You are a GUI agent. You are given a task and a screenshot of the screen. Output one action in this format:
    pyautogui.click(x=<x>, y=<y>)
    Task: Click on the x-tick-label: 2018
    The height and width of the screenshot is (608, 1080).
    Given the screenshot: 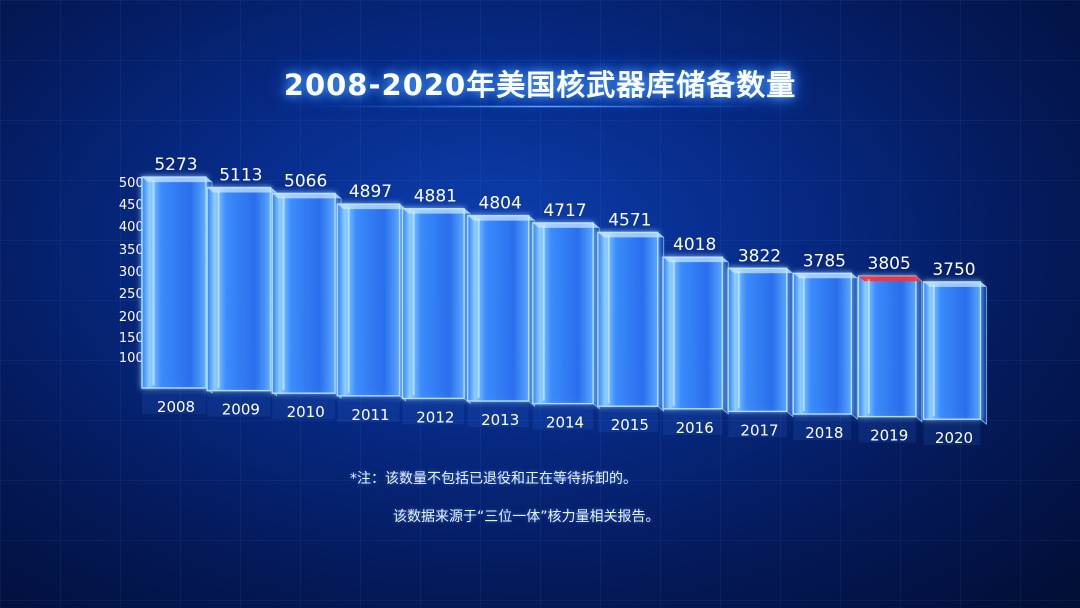 What is the action you would take?
    pyautogui.click(x=824, y=433)
    